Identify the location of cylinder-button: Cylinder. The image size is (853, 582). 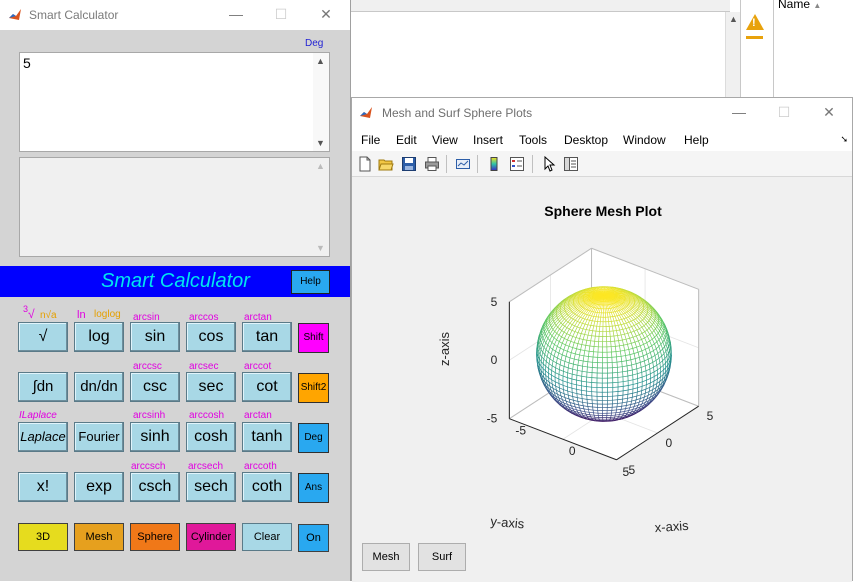
(211, 537).